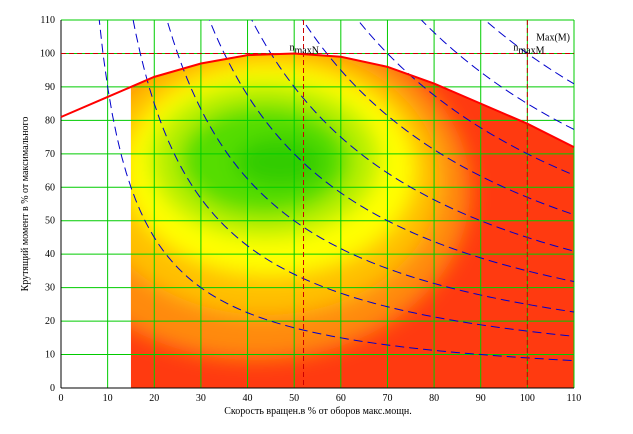 This screenshot has height=434, width=633. I want to click on reference-label: nmaxN, so click(304, 49).